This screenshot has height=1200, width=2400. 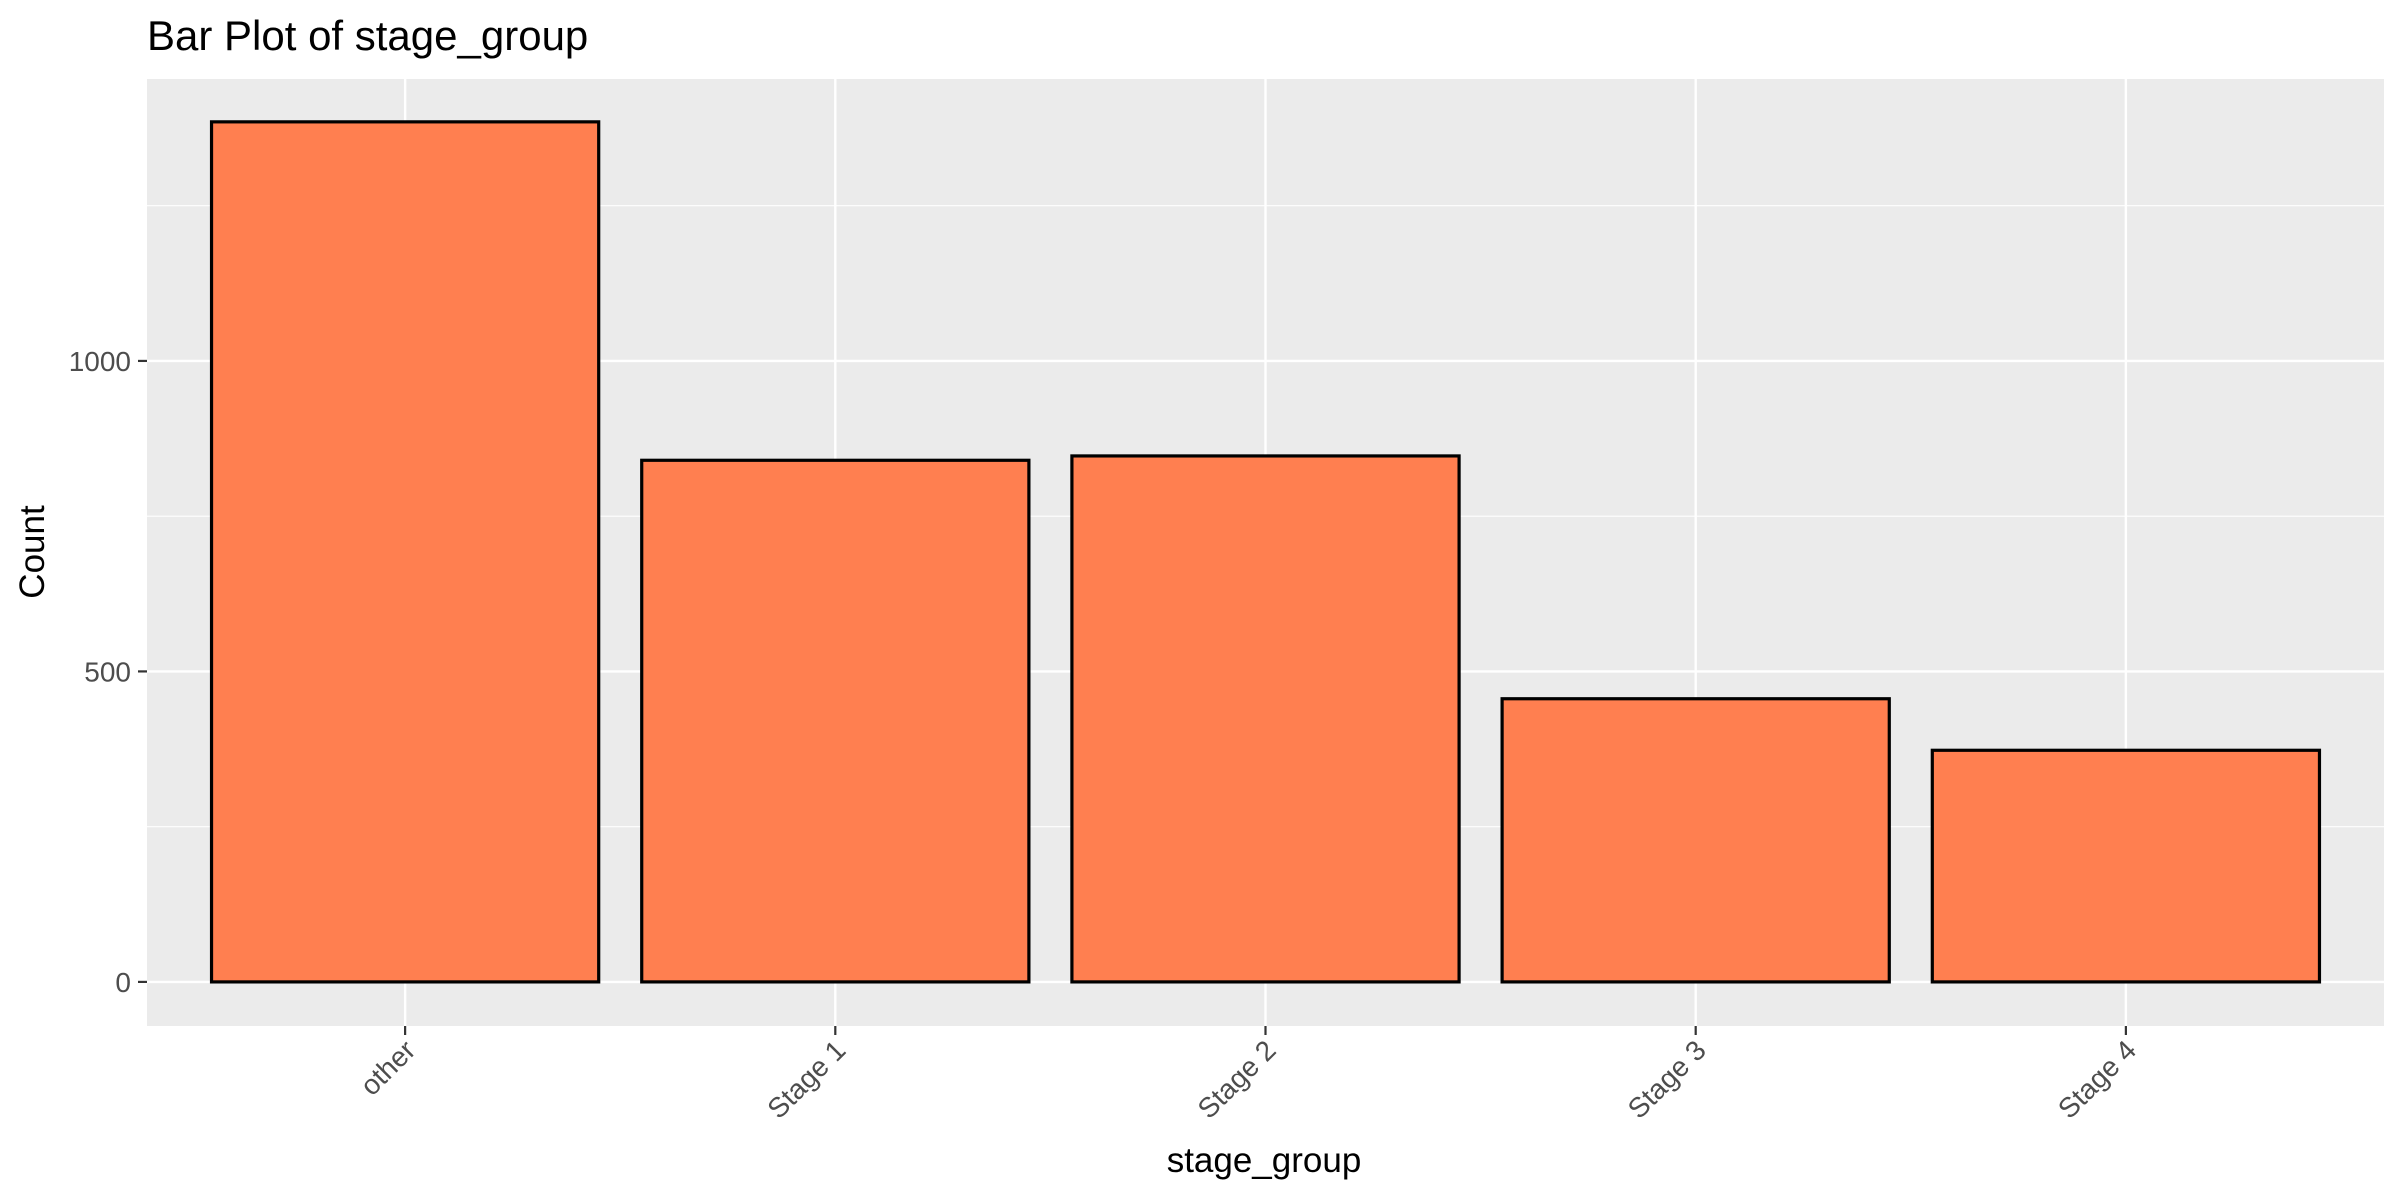 What do you see at coordinates (405, 552) in the screenshot?
I see `bar-other` at bounding box center [405, 552].